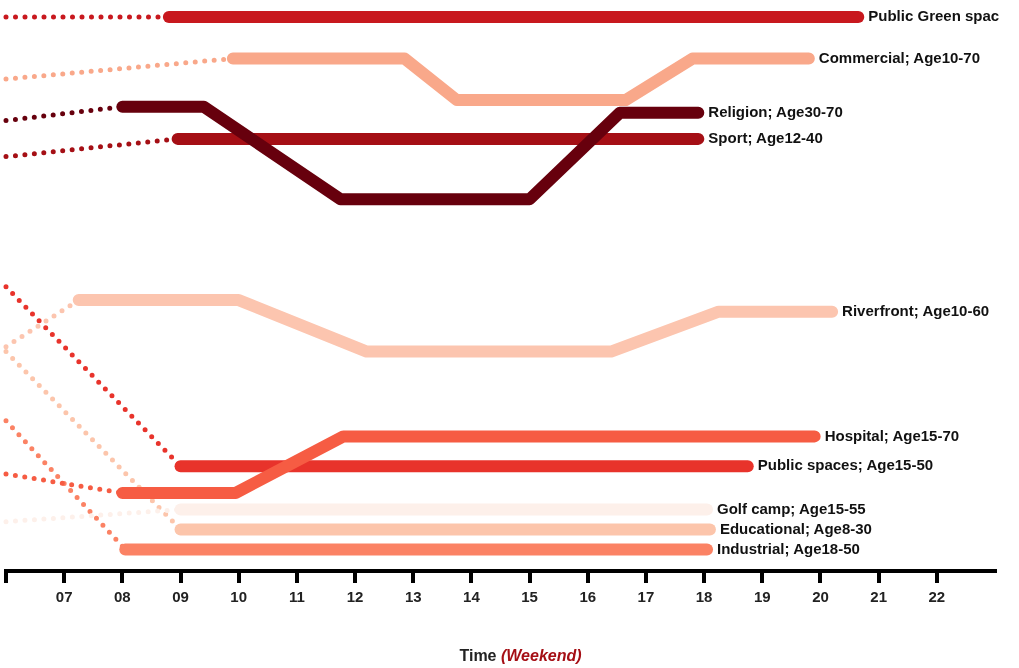  I want to click on series-label: Sport; Age12-40, so click(765, 138).